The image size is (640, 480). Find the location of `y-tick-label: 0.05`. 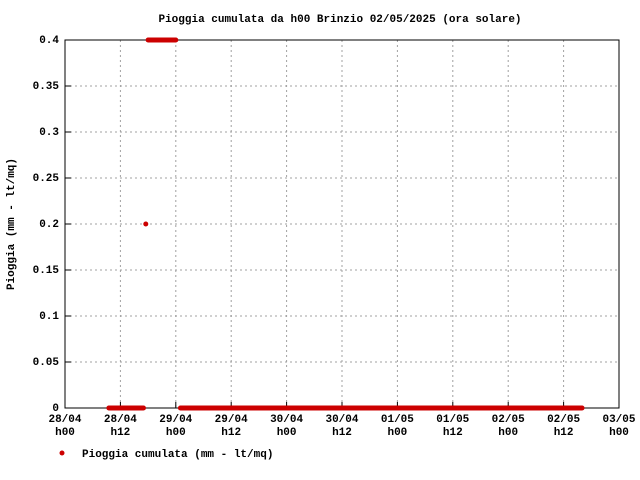

y-tick-label: 0.05 is located at coordinates (46, 363).